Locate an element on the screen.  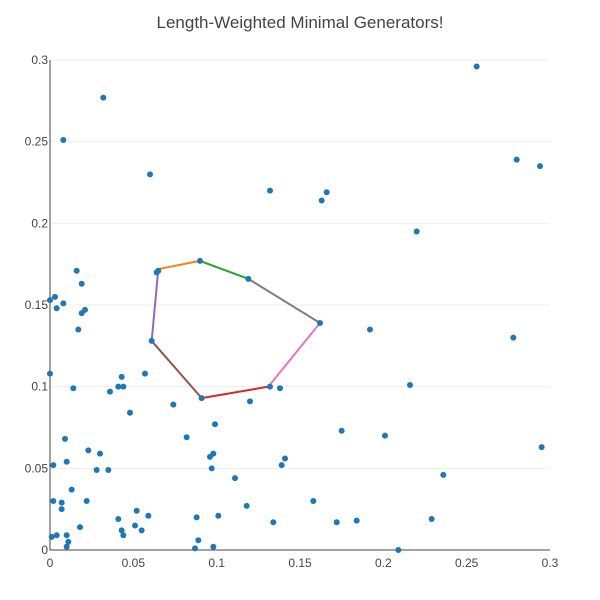
chart-title: Length-Weighted Minimal Generators! is located at coordinates (300, 22).